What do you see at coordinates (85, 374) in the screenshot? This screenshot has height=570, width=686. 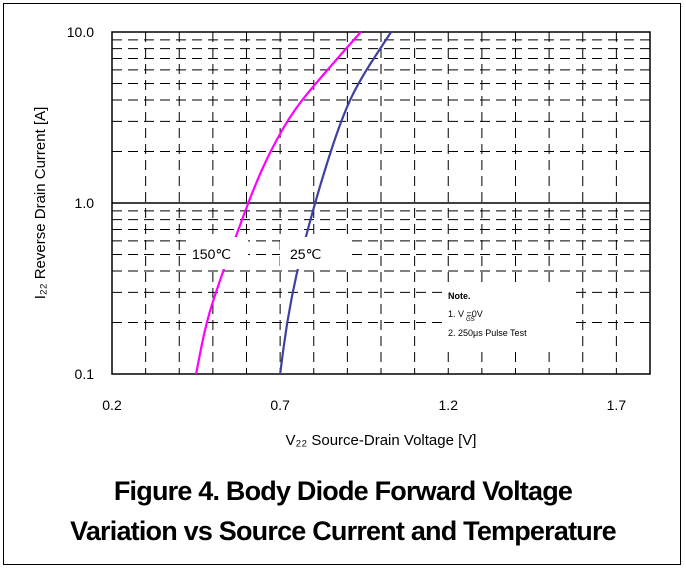 I see `y-tick-label: 0.1` at bounding box center [85, 374].